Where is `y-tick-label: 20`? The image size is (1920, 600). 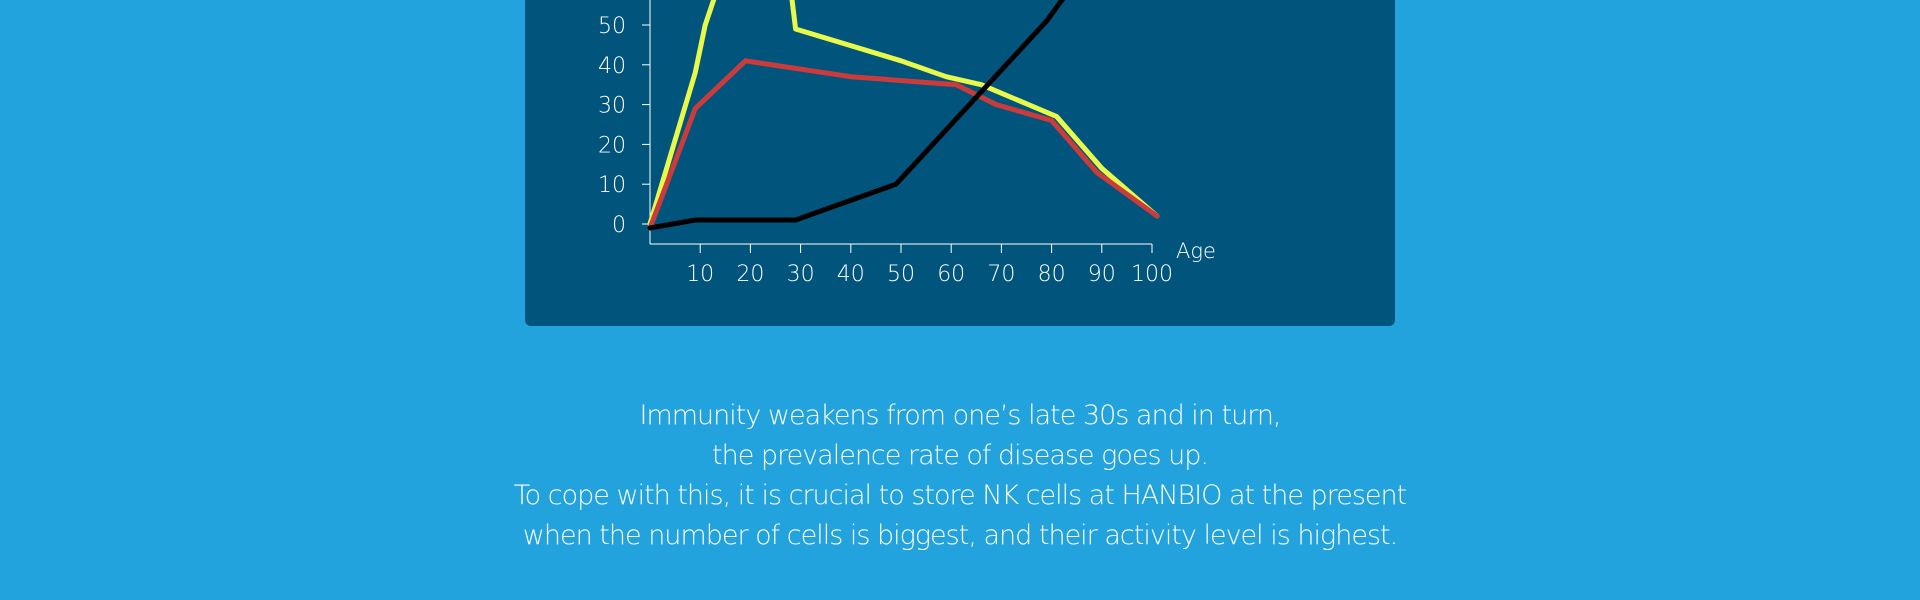
y-tick-label: 20 is located at coordinates (612, 145).